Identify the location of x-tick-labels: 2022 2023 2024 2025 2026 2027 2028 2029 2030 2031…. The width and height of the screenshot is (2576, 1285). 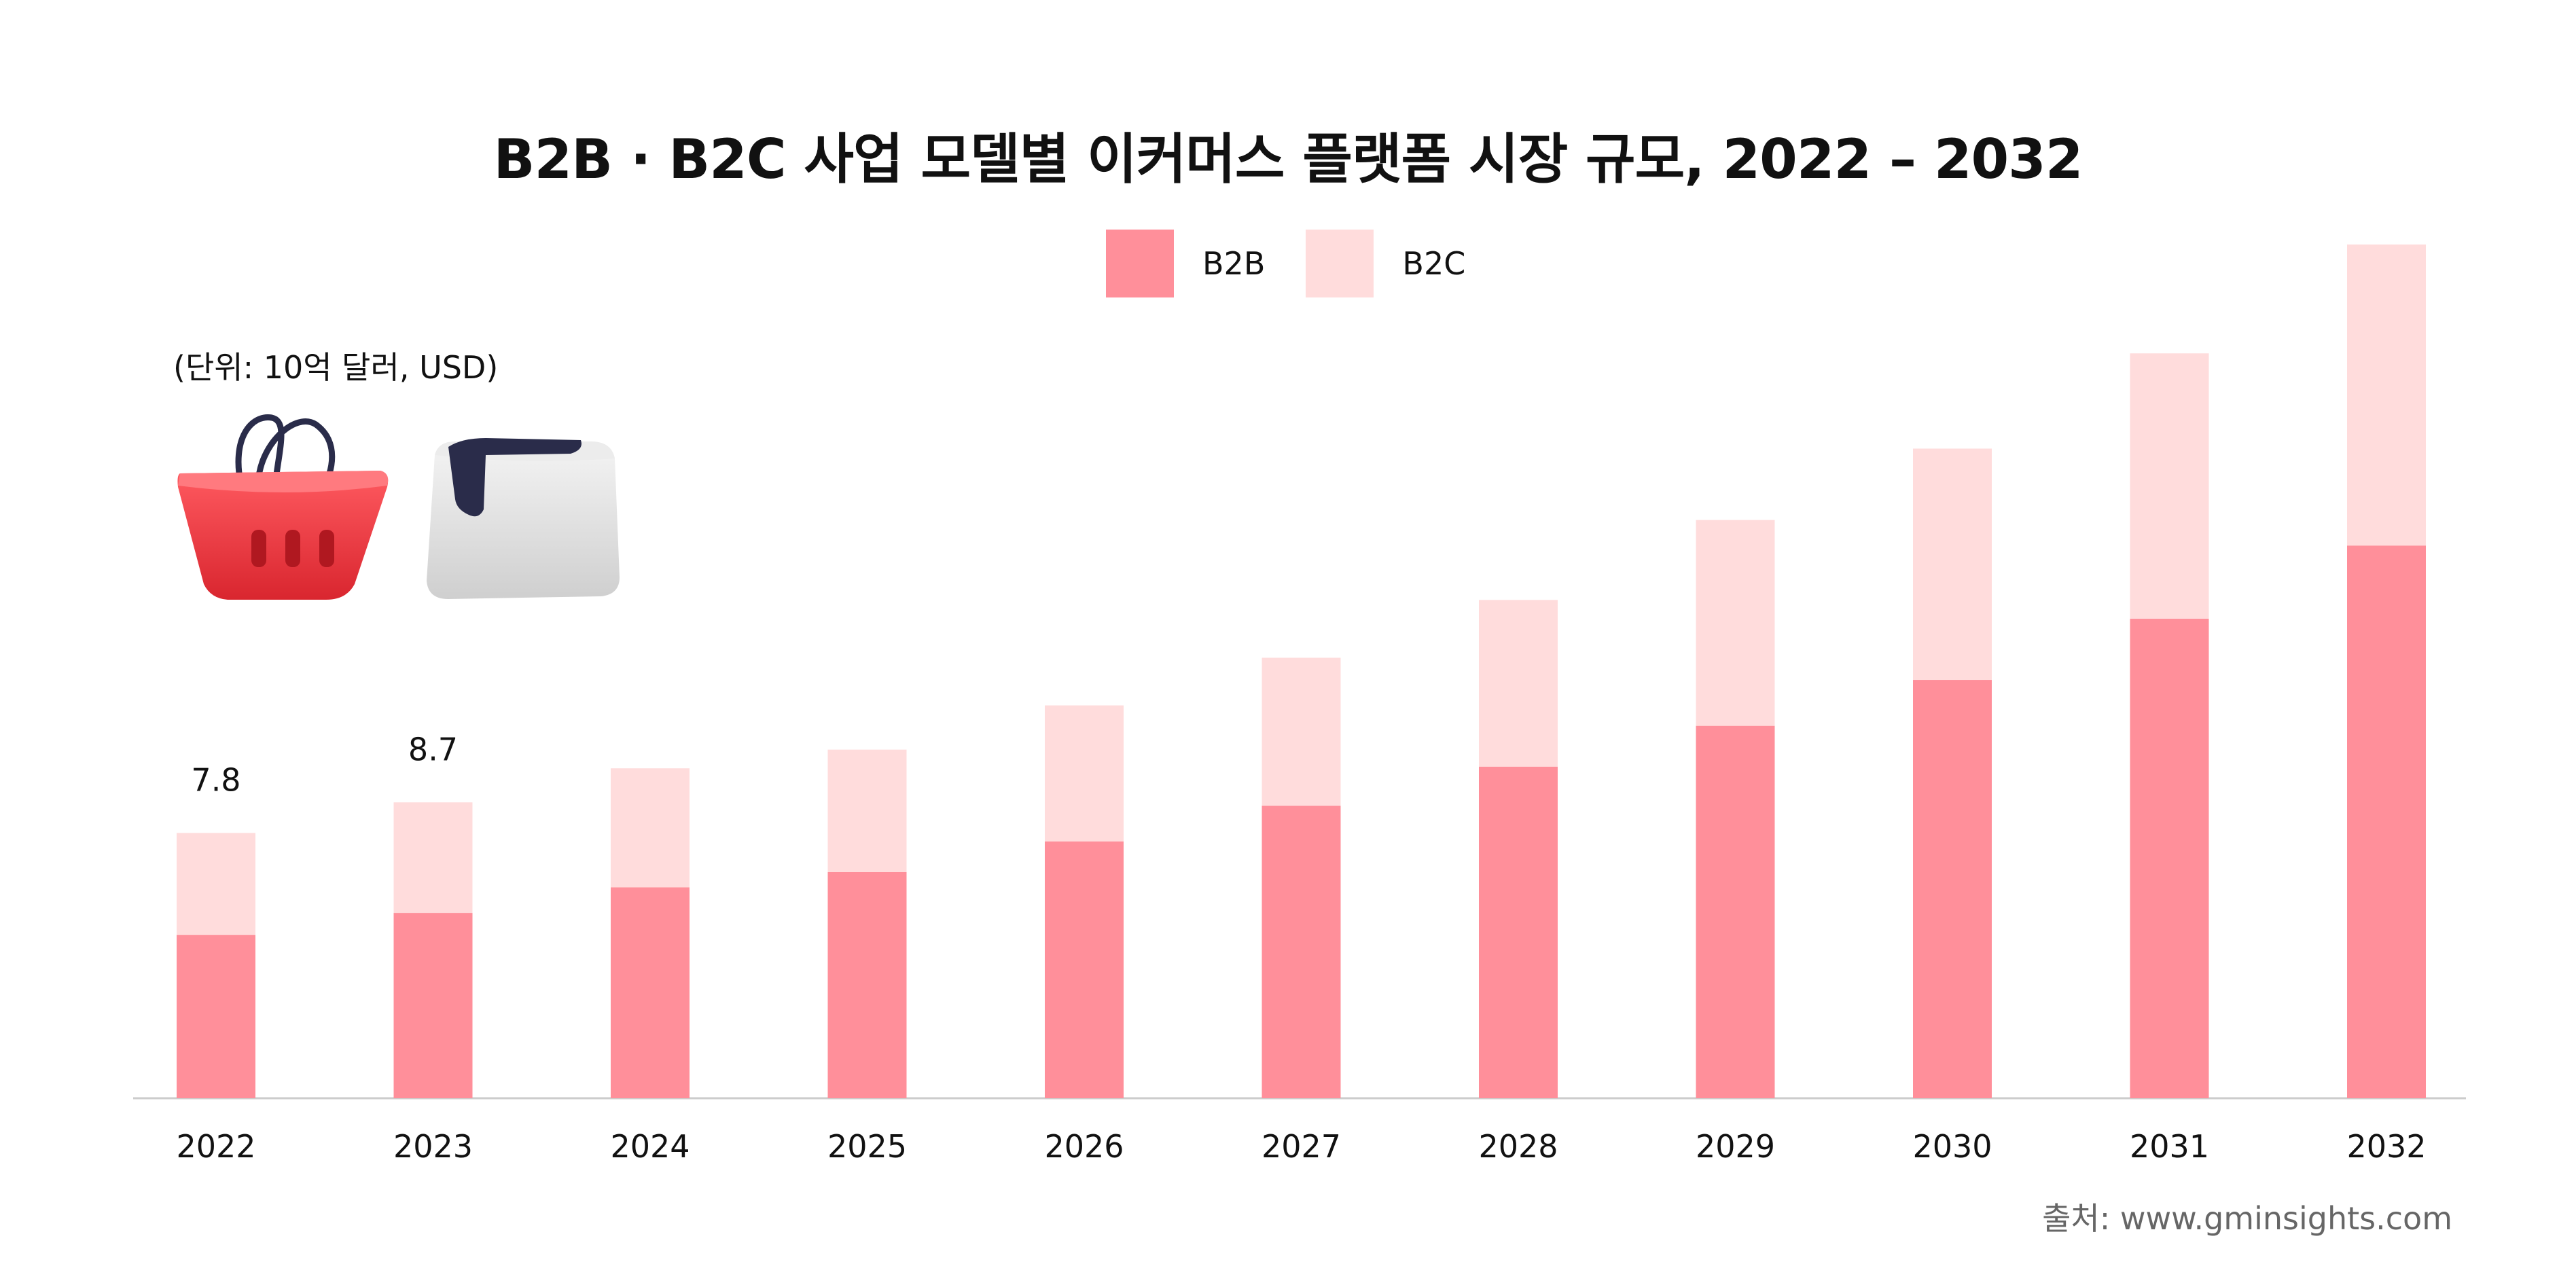
(1301, 1146).